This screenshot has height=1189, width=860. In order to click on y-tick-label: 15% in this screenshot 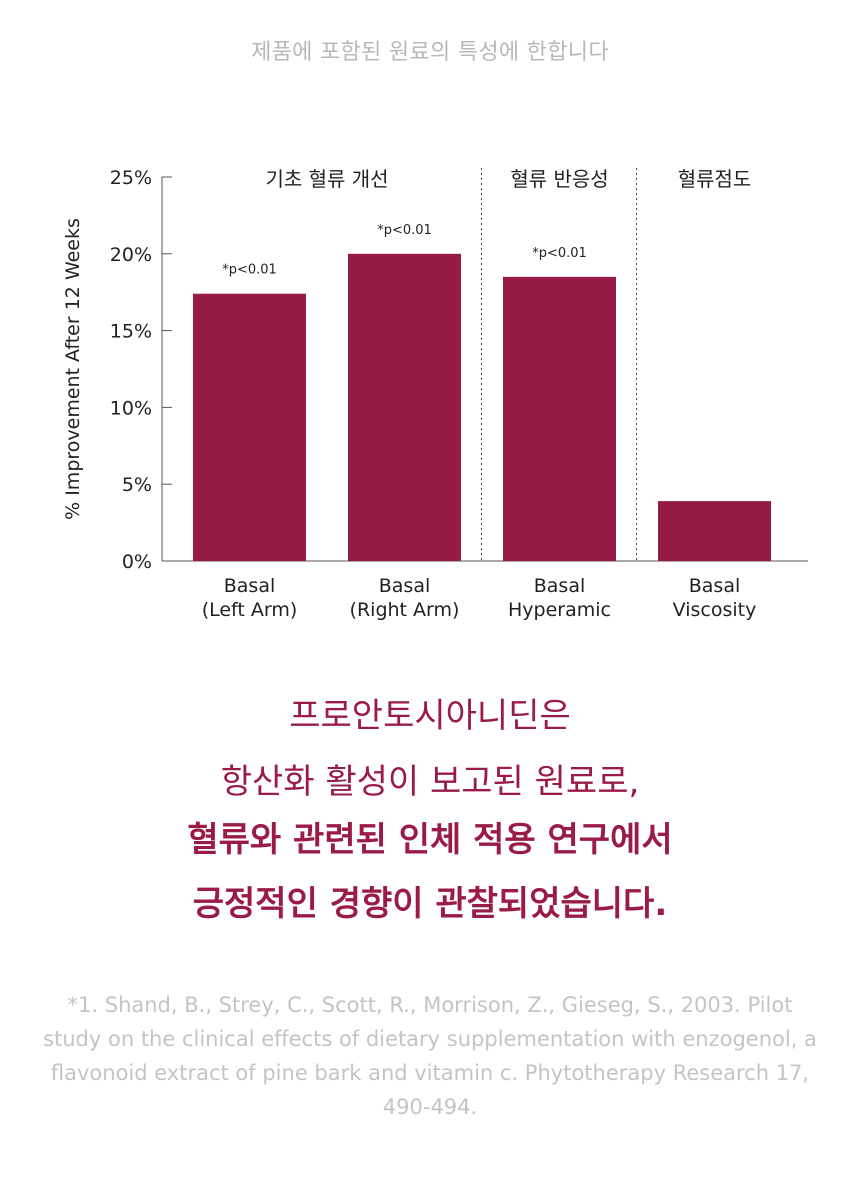, I will do `click(131, 332)`.